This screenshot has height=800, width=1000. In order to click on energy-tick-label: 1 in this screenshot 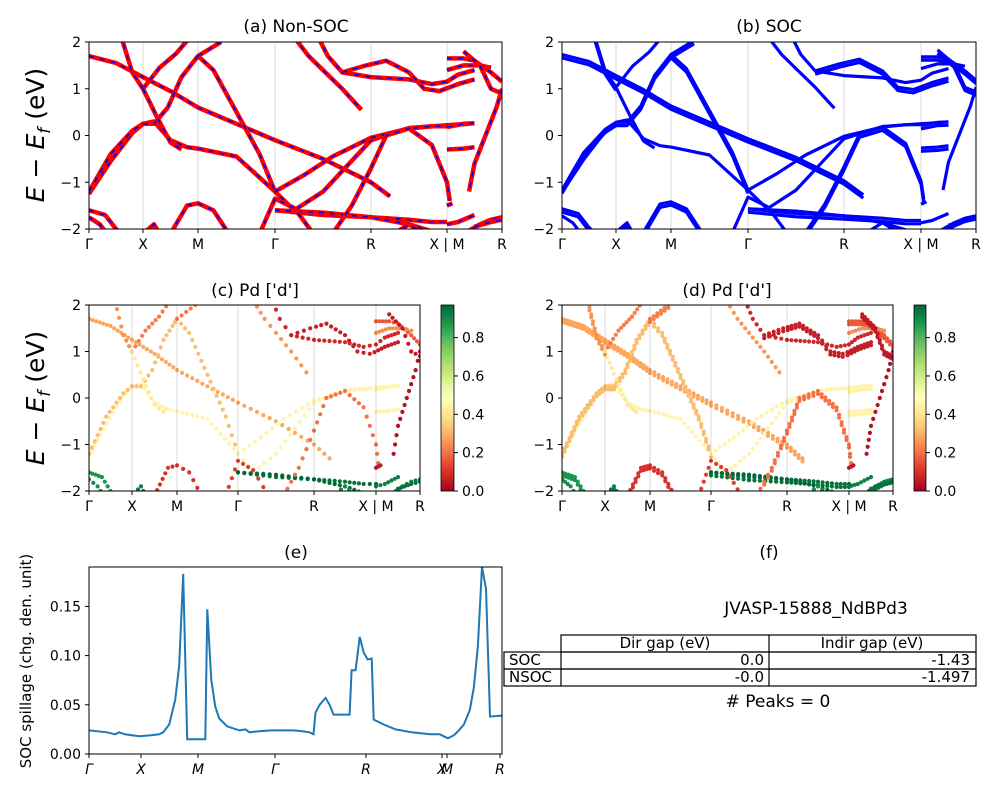, I will do `click(76, 90)`.